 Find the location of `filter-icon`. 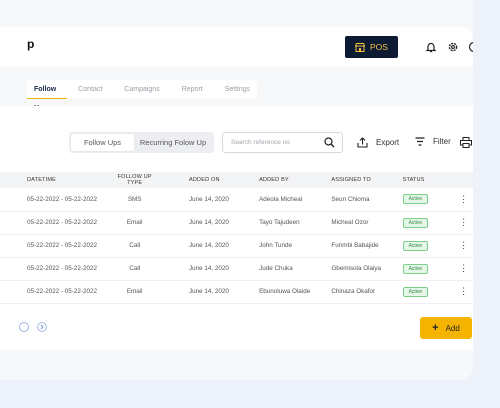

filter-icon is located at coordinates (420, 141).